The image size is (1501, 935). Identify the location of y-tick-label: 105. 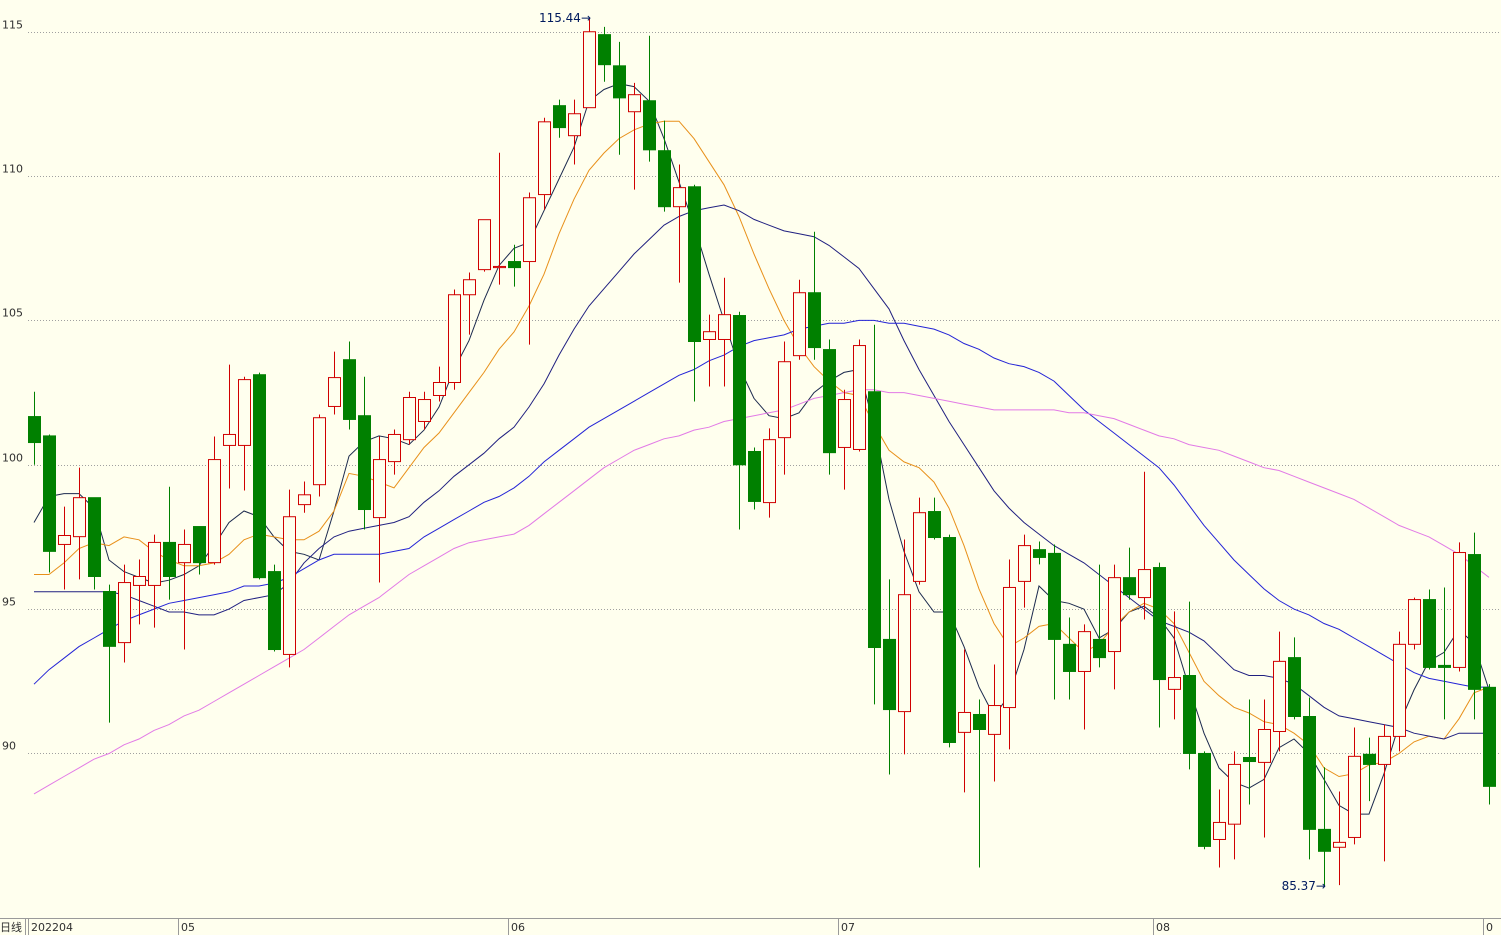
(12, 313).